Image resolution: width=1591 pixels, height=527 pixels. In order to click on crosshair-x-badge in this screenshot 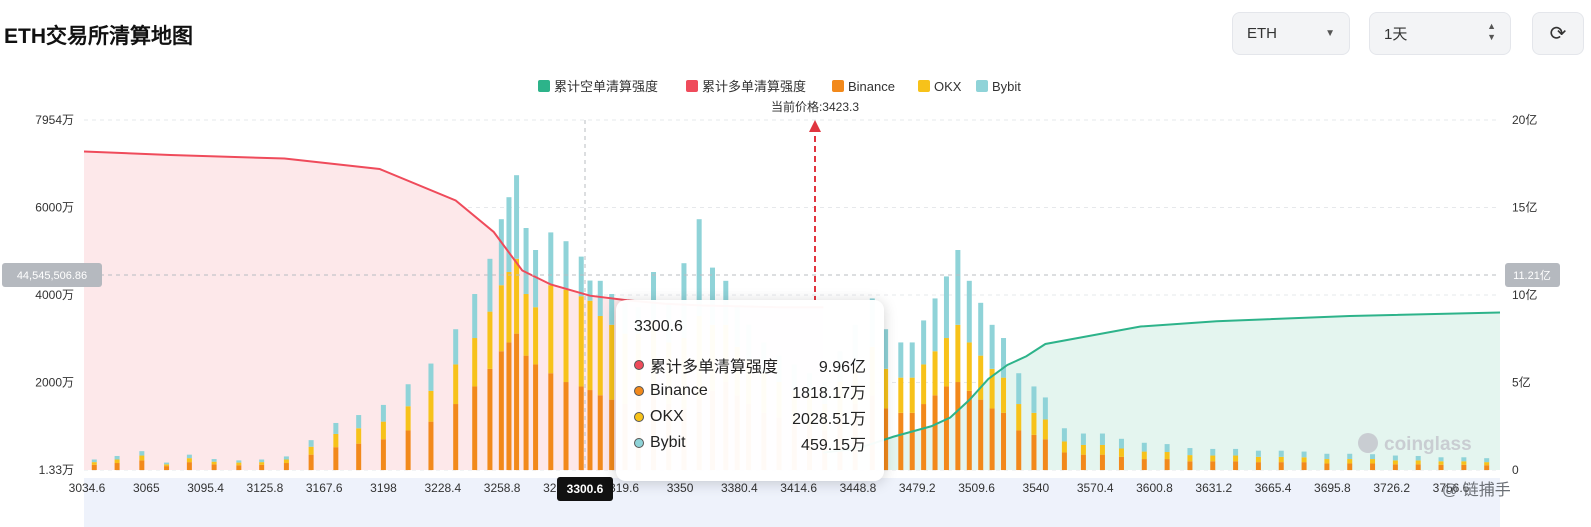, I will do `click(585, 489)`.